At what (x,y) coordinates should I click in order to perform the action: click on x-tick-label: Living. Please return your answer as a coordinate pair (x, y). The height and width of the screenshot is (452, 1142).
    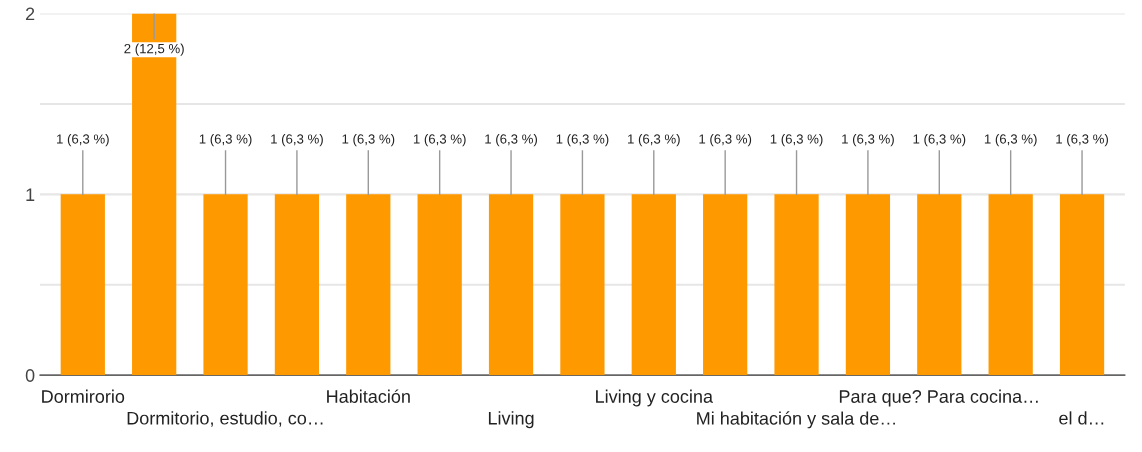
    Looking at the image, I should click on (511, 420).